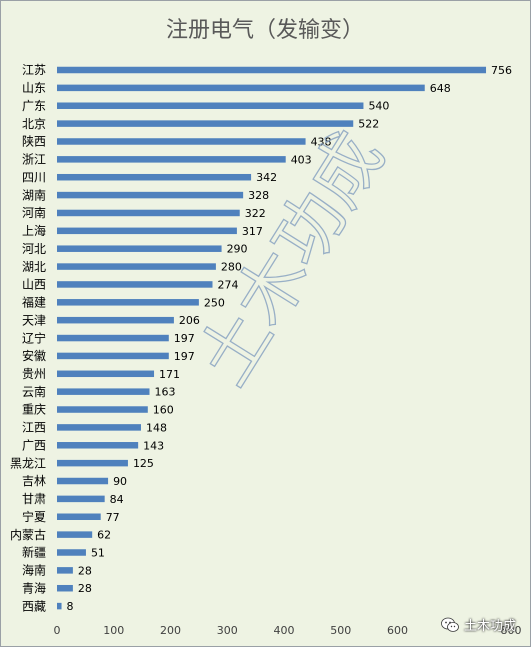  I want to click on data-label: 51, so click(98, 552).